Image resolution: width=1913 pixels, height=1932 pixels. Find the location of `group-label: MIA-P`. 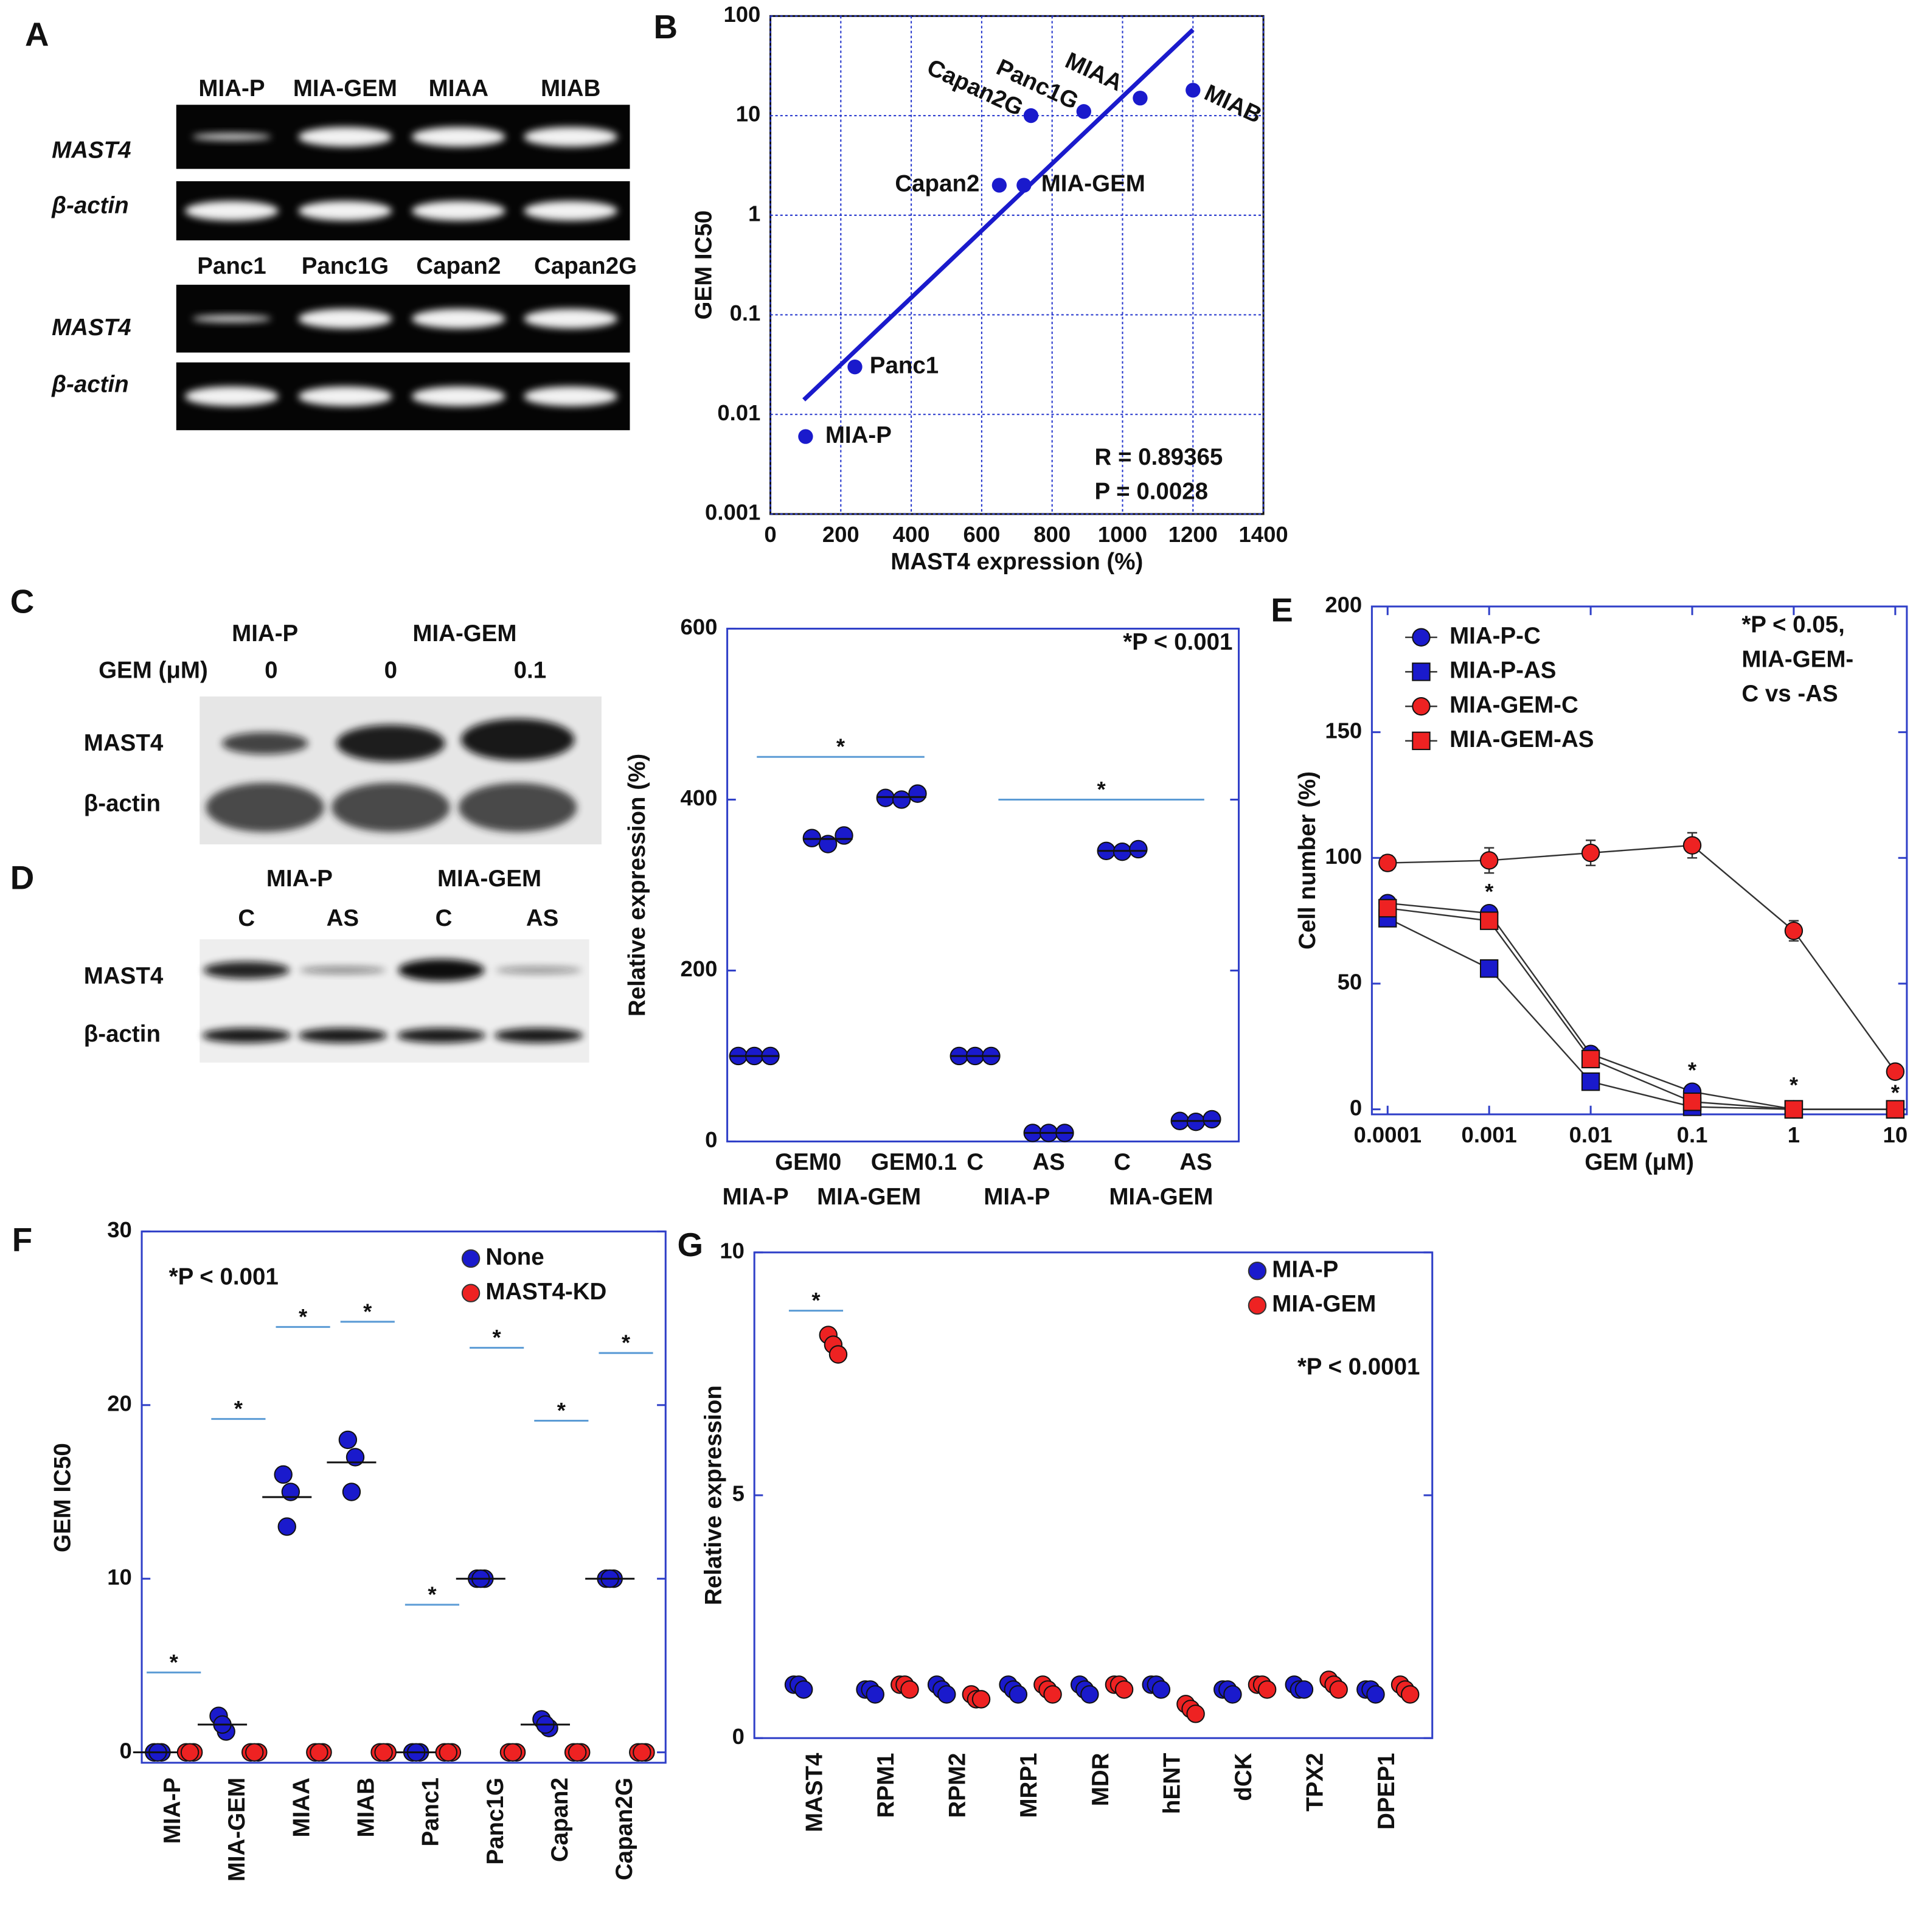

group-label: MIA-P is located at coordinates (1017, 1197).